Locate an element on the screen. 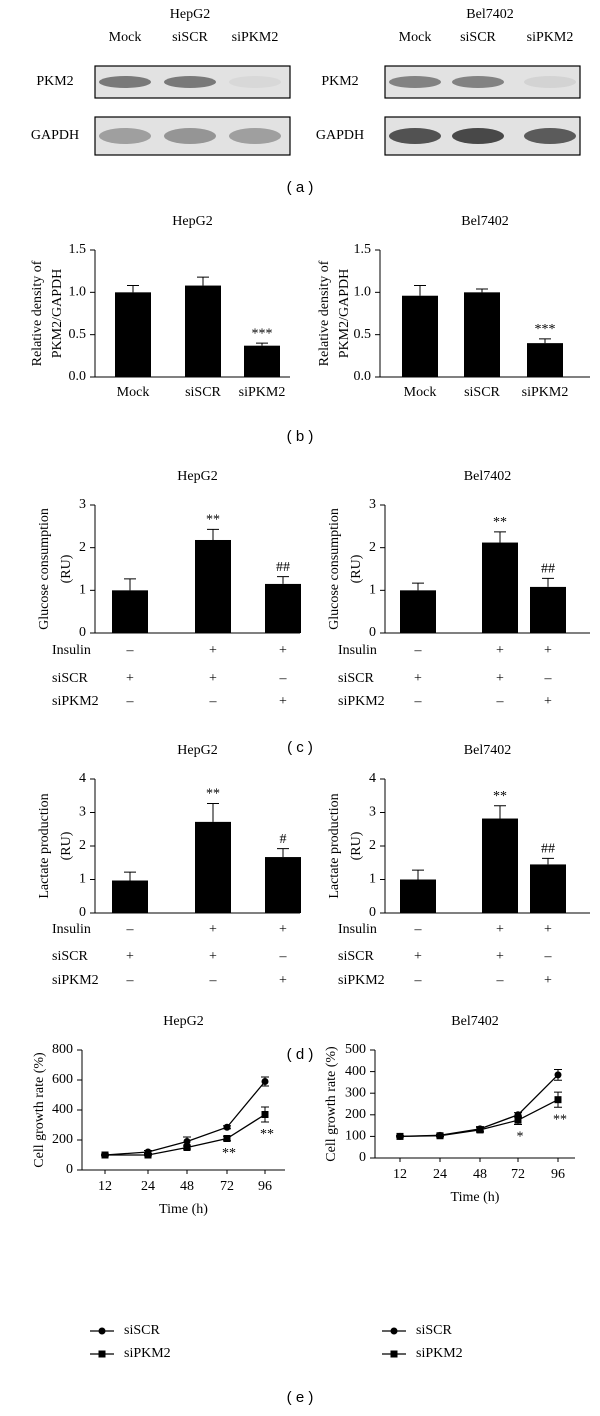 The image size is (600, 1416). x-tick-label: 48 is located at coordinates (480, 1174).